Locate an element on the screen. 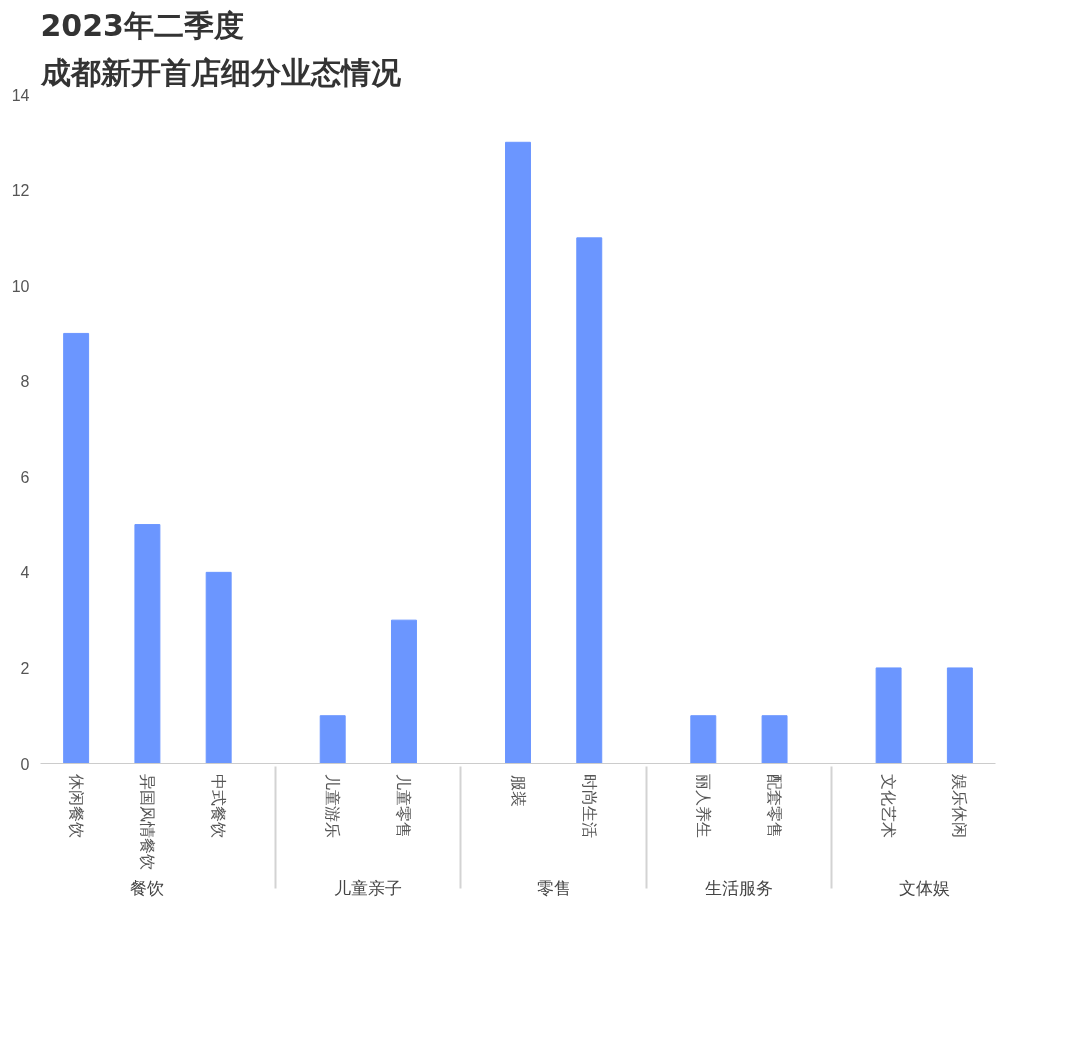 This screenshot has width=1080, height=1052. y-tick-label: 8 is located at coordinates (25, 382).